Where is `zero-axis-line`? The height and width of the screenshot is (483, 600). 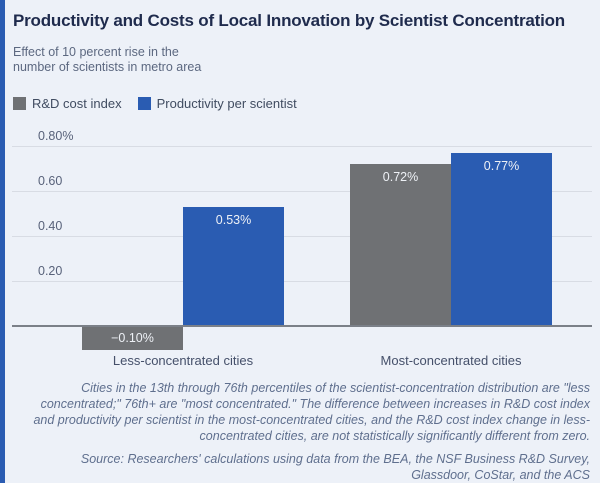 zero-axis-line is located at coordinates (302, 326).